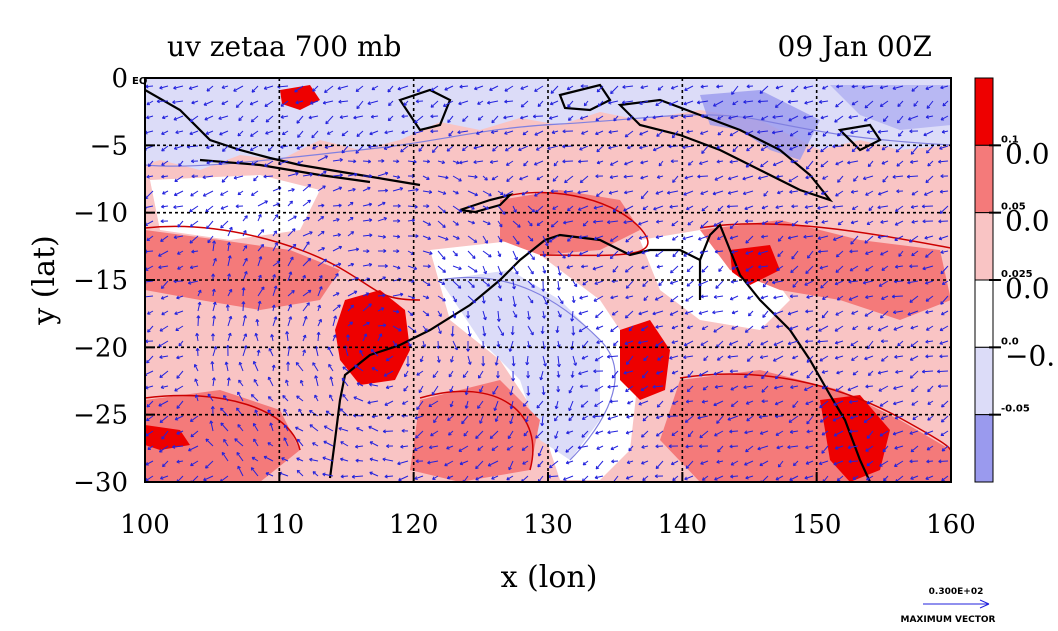 Image resolution: width=1058 pixels, height=631 pixels. What do you see at coordinates (548, 506) in the screenshot?
I see `x-axis: 100 110 120 130 140 150 160` at bounding box center [548, 506].